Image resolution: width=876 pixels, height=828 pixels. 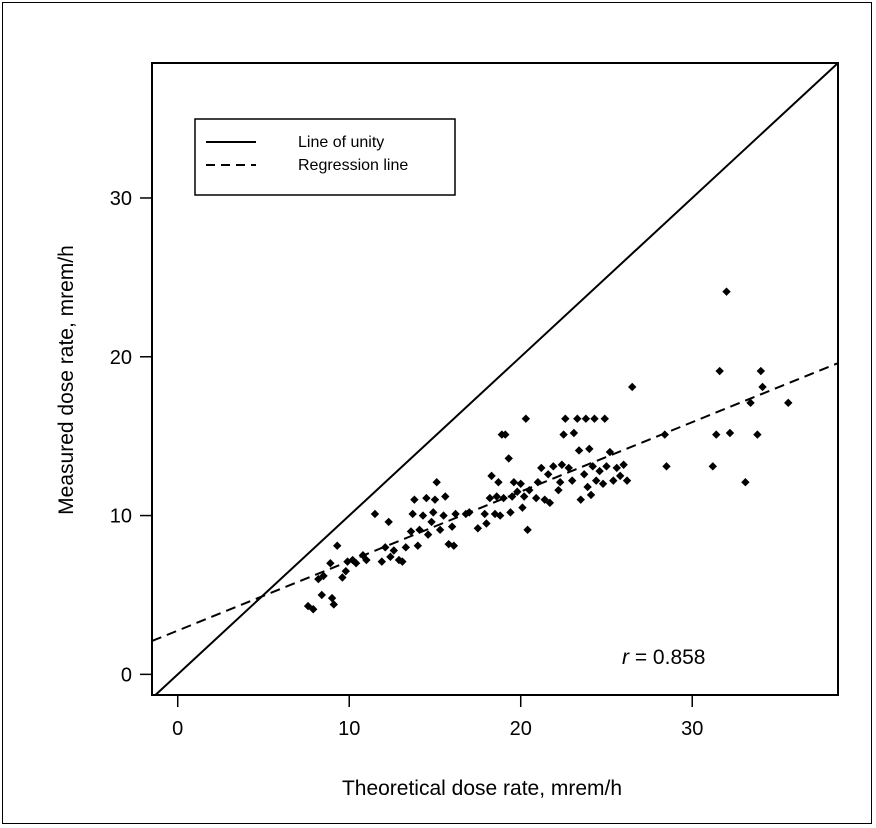 What do you see at coordinates (325, 157) in the screenshot?
I see `legend-box` at bounding box center [325, 157].